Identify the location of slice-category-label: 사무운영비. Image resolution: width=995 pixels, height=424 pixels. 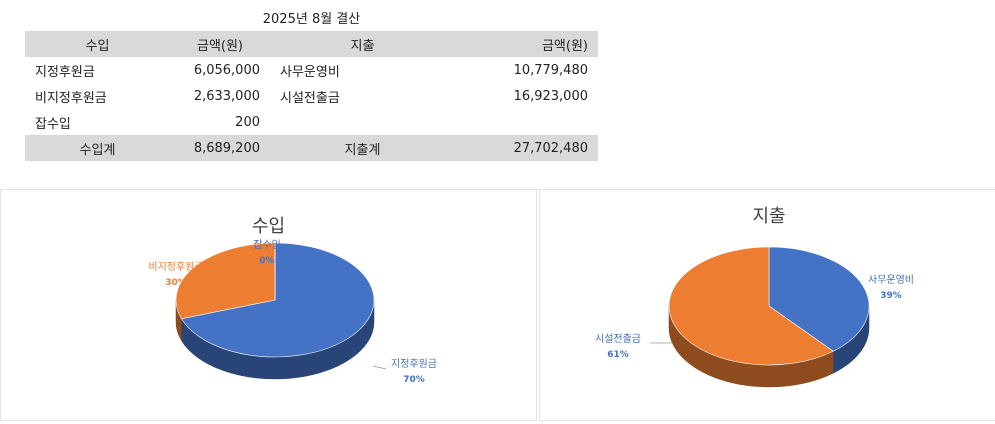
(891, 280).